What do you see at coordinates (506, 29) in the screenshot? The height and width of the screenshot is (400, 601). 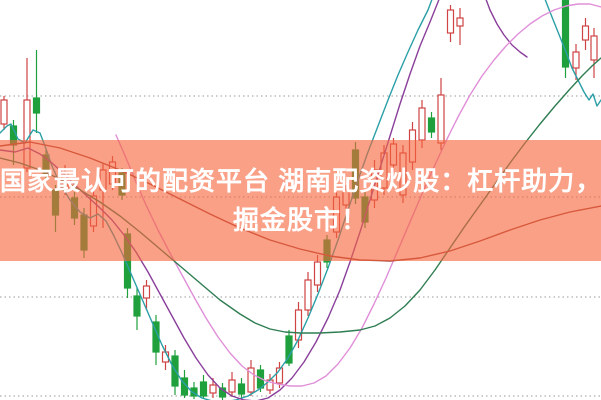 I see `MA-10-purple-right-line` at bounding box center [506, 29].